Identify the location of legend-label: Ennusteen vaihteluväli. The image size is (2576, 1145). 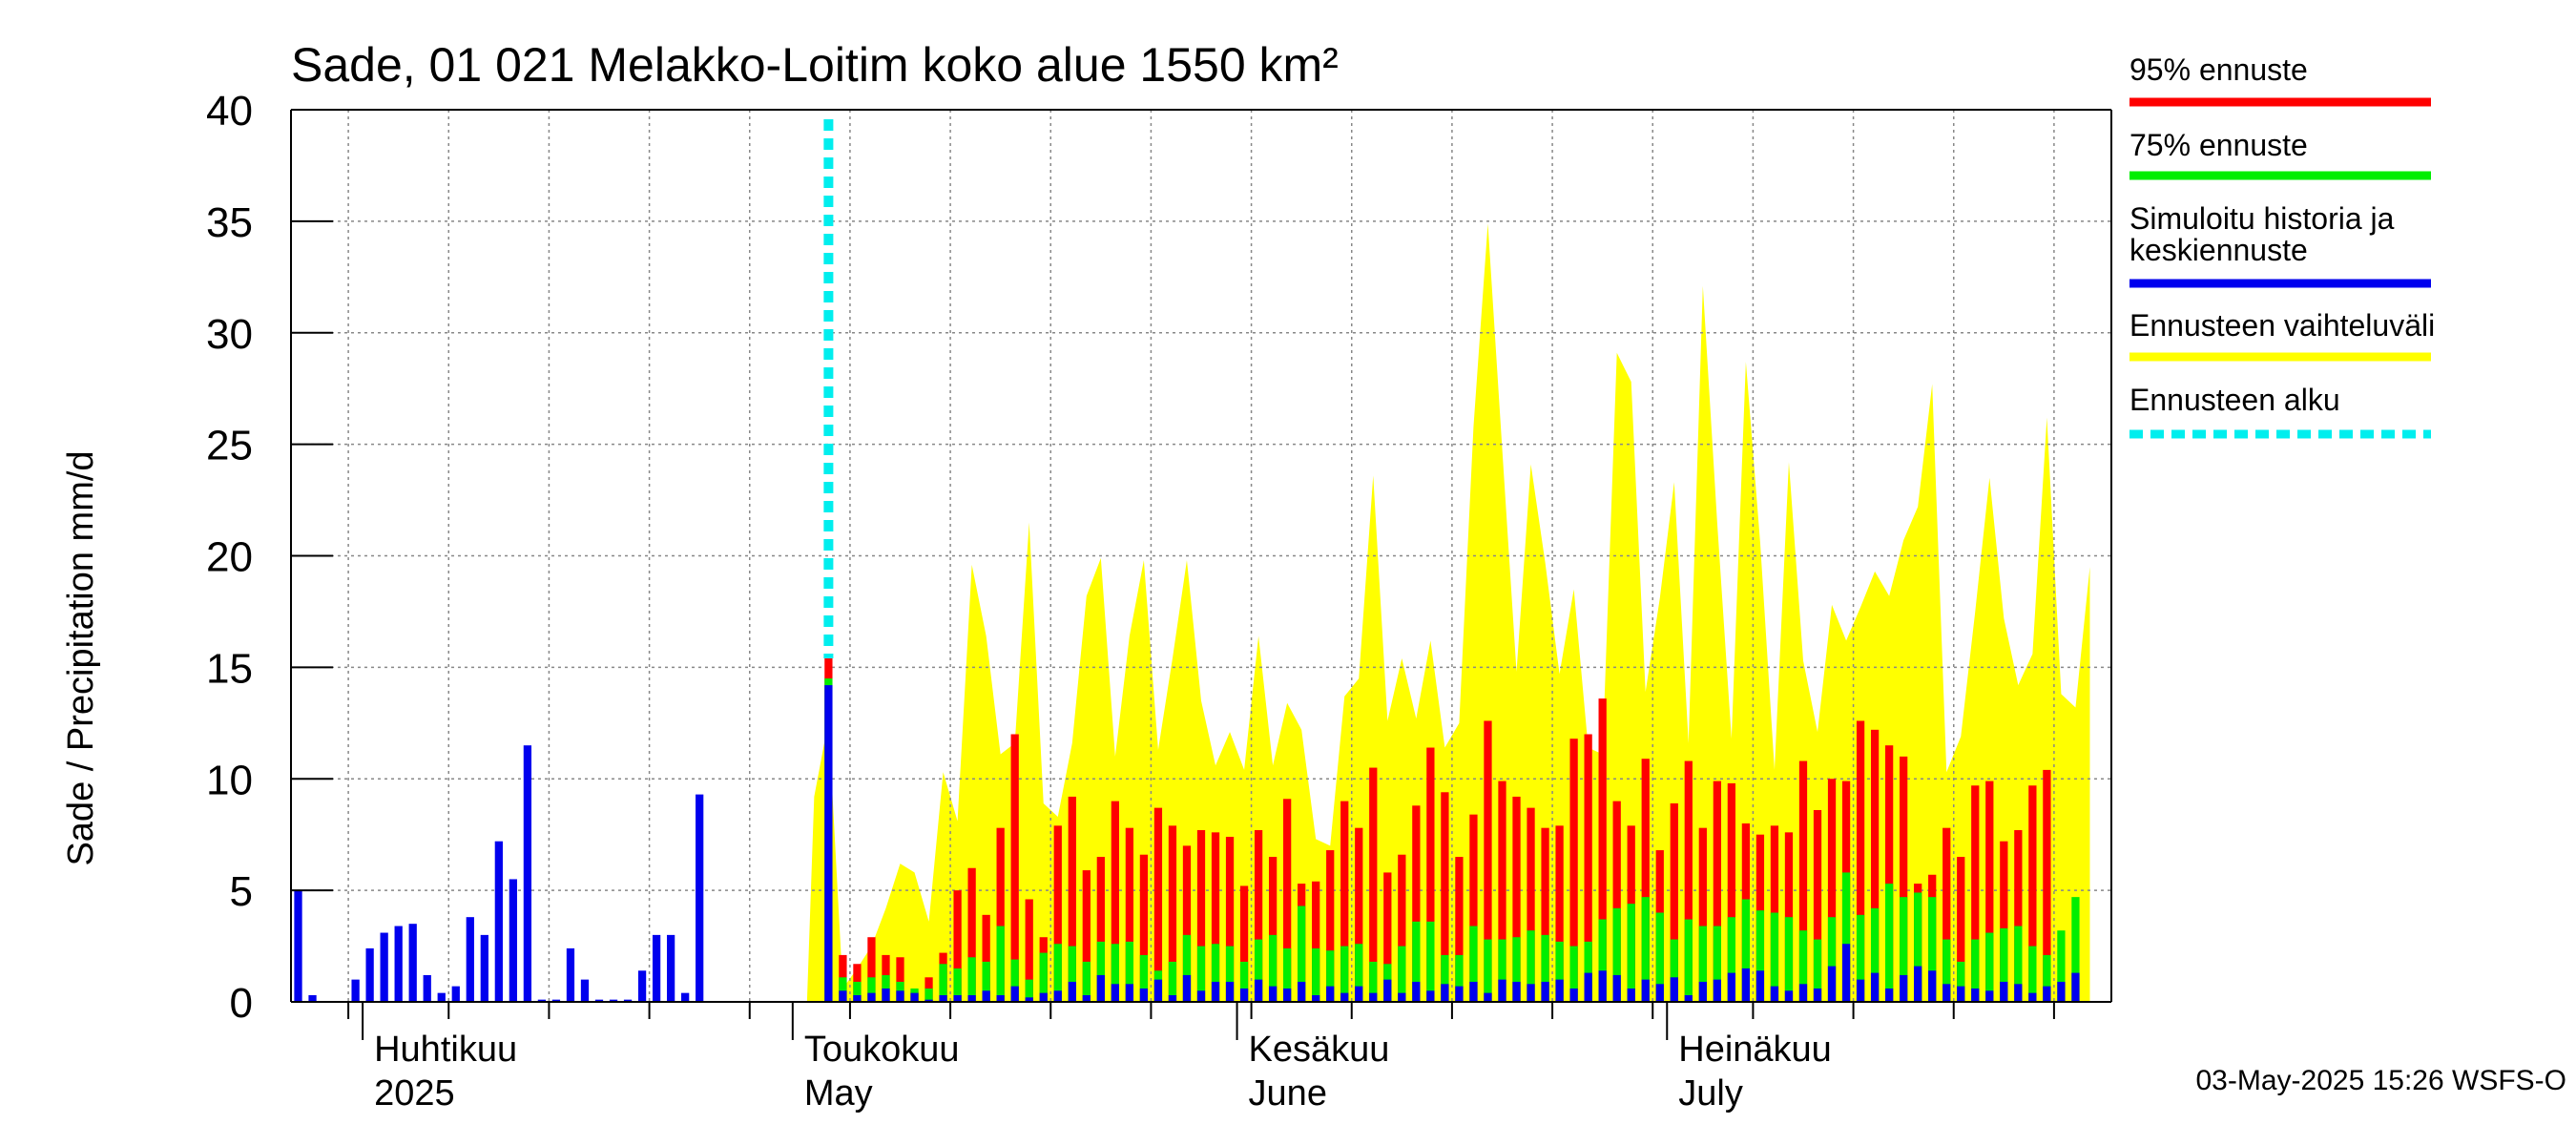
(2282, 325).